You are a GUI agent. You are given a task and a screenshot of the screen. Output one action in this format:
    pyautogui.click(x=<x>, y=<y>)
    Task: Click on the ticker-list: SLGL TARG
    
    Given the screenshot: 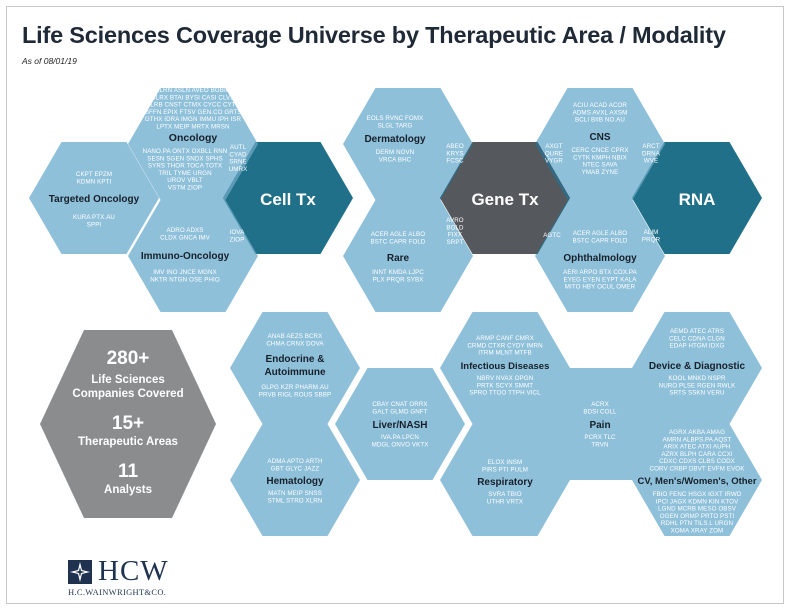 What is the action you would take?
    pyautogui.click(x=395, y=125)
    